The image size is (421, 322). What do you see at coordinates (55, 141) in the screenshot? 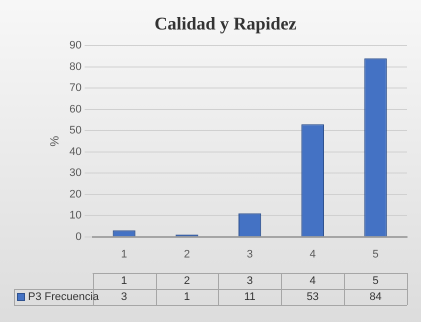
I see `y-axis-title: %` at bounding box center [55, 141].